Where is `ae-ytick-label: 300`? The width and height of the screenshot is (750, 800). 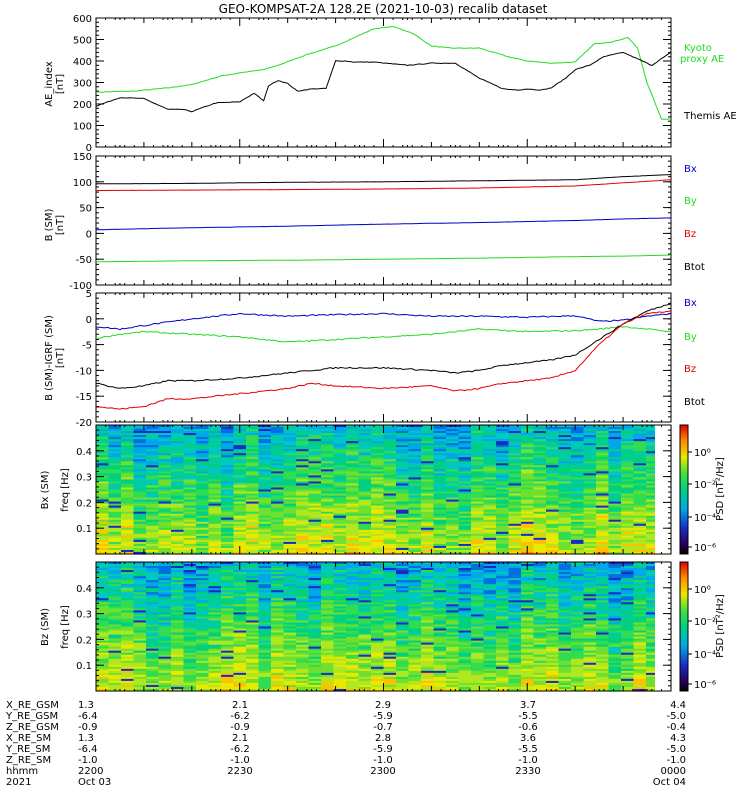
ae-ytick-label: 300 is located at coordinates (82, 84).